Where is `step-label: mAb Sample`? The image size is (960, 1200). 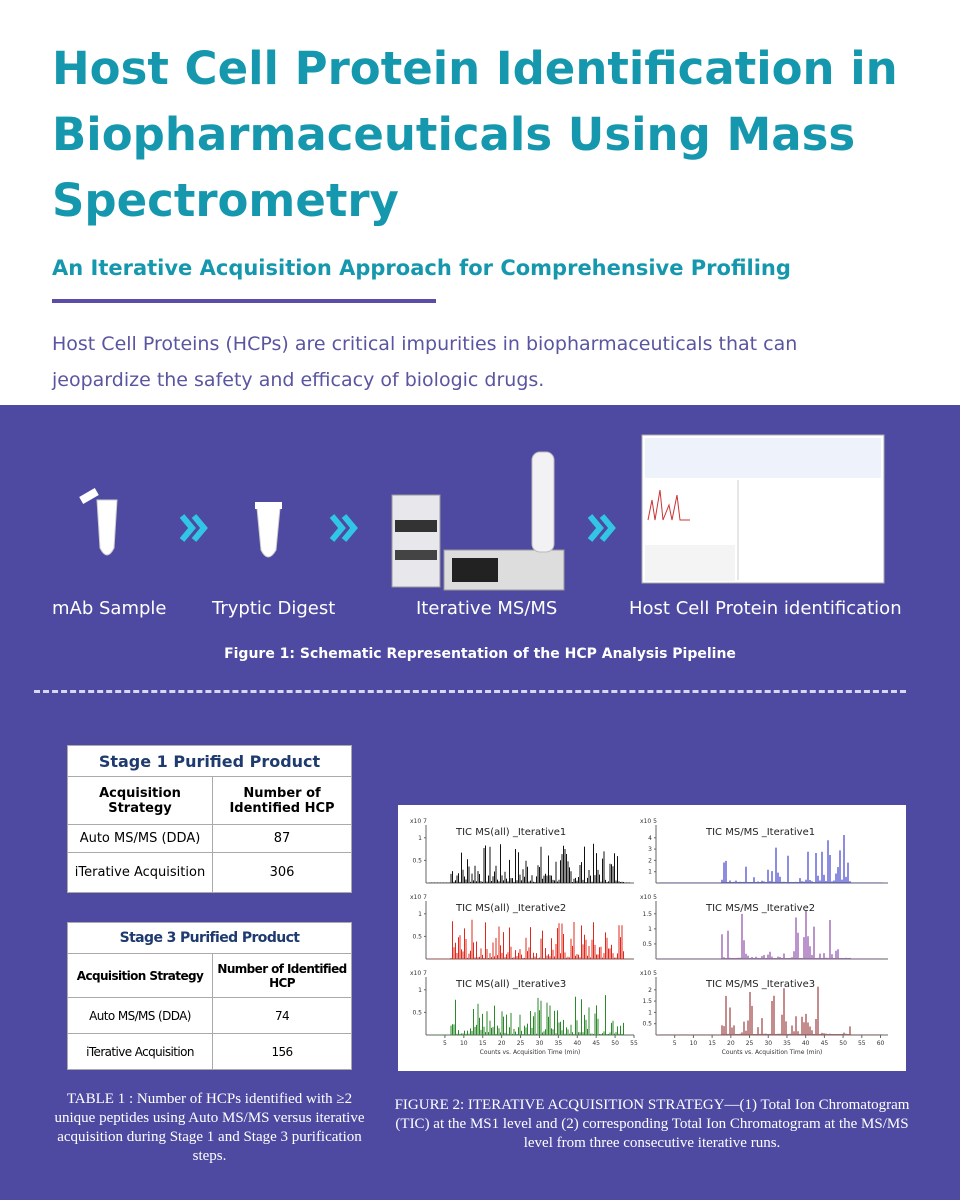
step-label: mAb Sample is located at coordinates (109, 608).